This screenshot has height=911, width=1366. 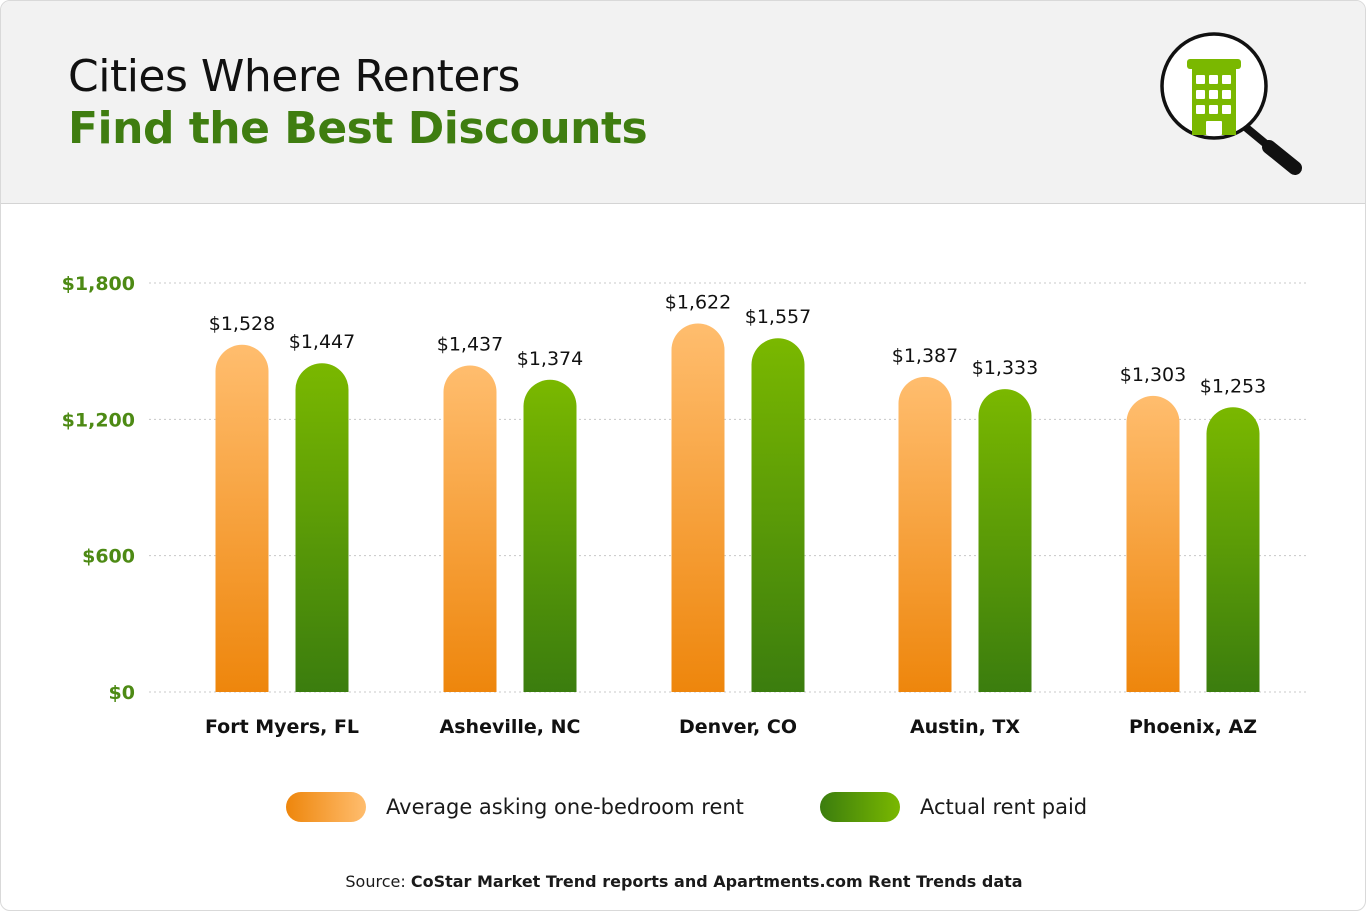 I want to click on source-prefix: Source:, so click(x=375, y=881).